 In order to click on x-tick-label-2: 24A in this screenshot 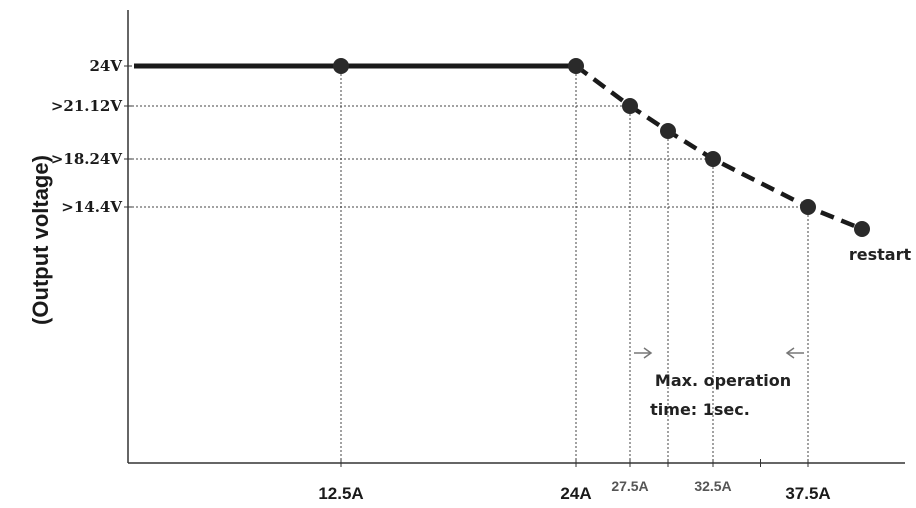, I will do `click(575, 493)`.